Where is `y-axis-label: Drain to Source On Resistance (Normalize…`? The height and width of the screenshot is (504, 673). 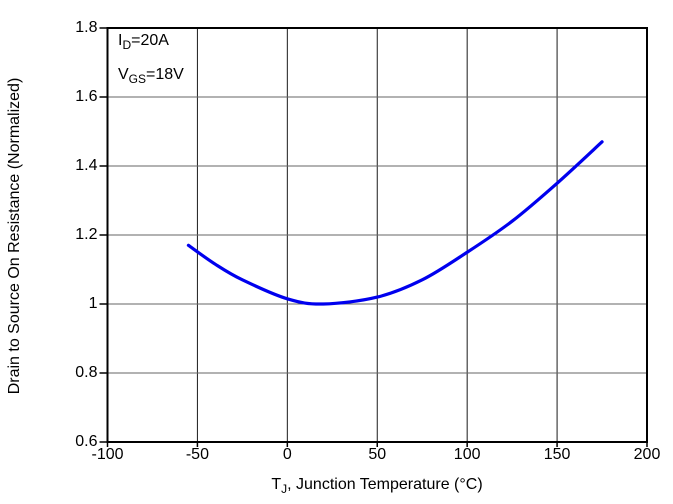 y-axis-label: Drain to Source On Resistance (Normalize… is located at coordinates (14, 236).